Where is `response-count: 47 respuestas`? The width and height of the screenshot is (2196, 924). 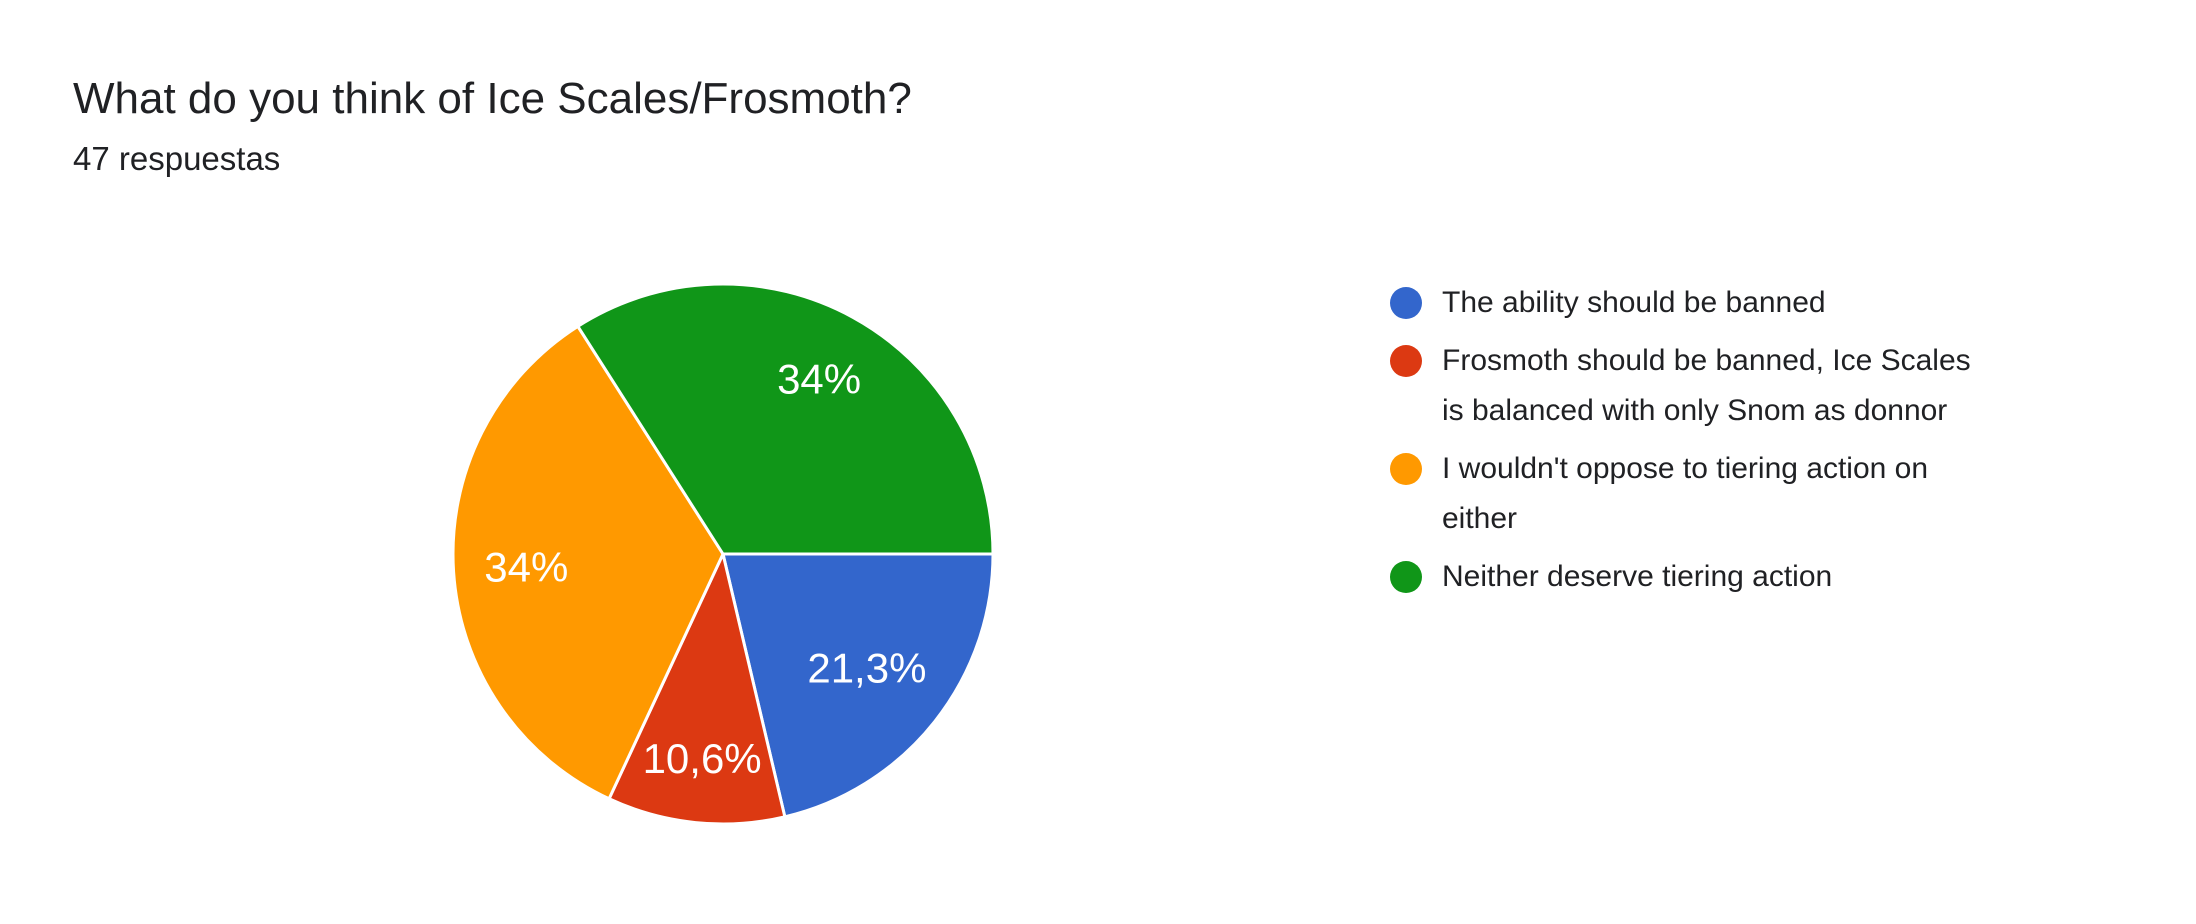 response-count: 47 respuestas is located at coordinates (177, 158).